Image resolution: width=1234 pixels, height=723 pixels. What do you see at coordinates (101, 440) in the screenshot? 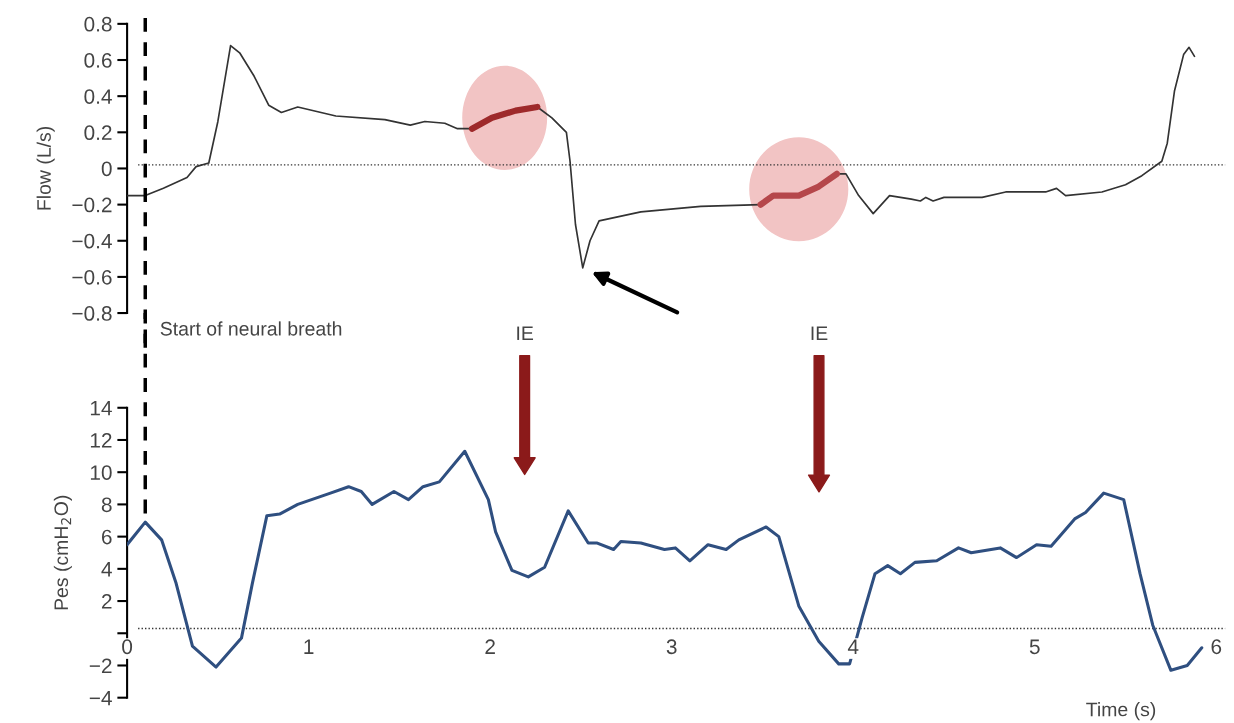
I see `y-tick-label: 12` at bounding box center [101, 440].